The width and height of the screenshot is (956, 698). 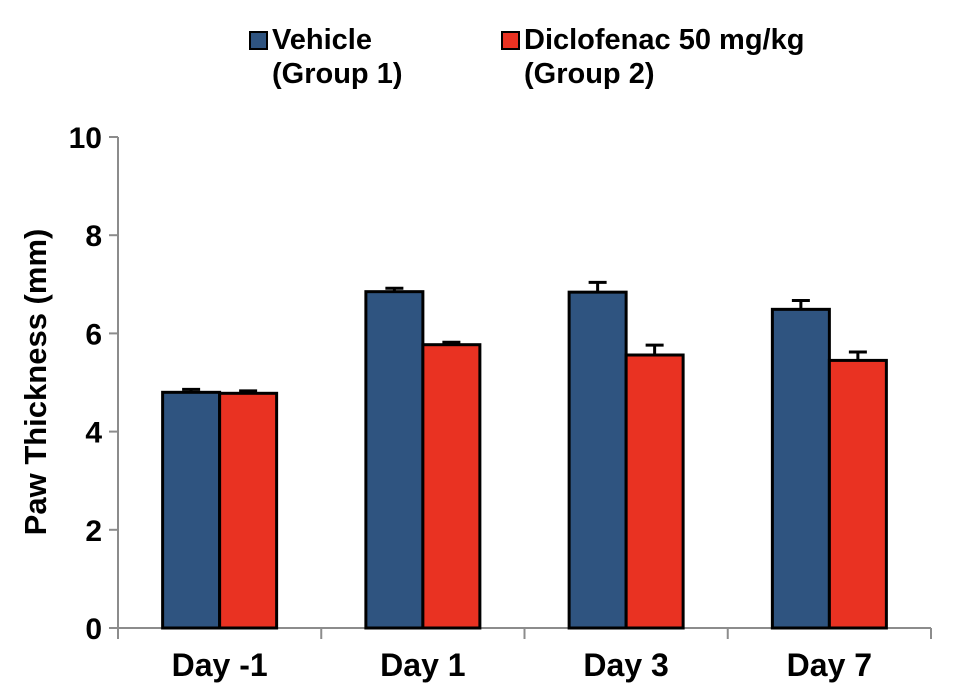 I want to click on legend-label-vehicle-line1: Vehicle, so click(x=322, y=40).